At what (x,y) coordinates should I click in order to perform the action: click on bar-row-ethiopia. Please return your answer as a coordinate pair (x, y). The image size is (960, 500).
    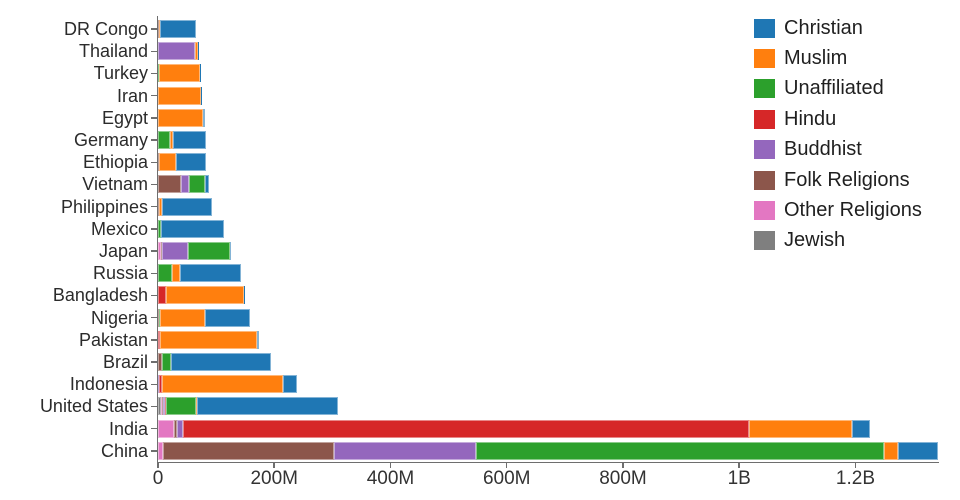
    Looking at the image, I should click on (182, 162).